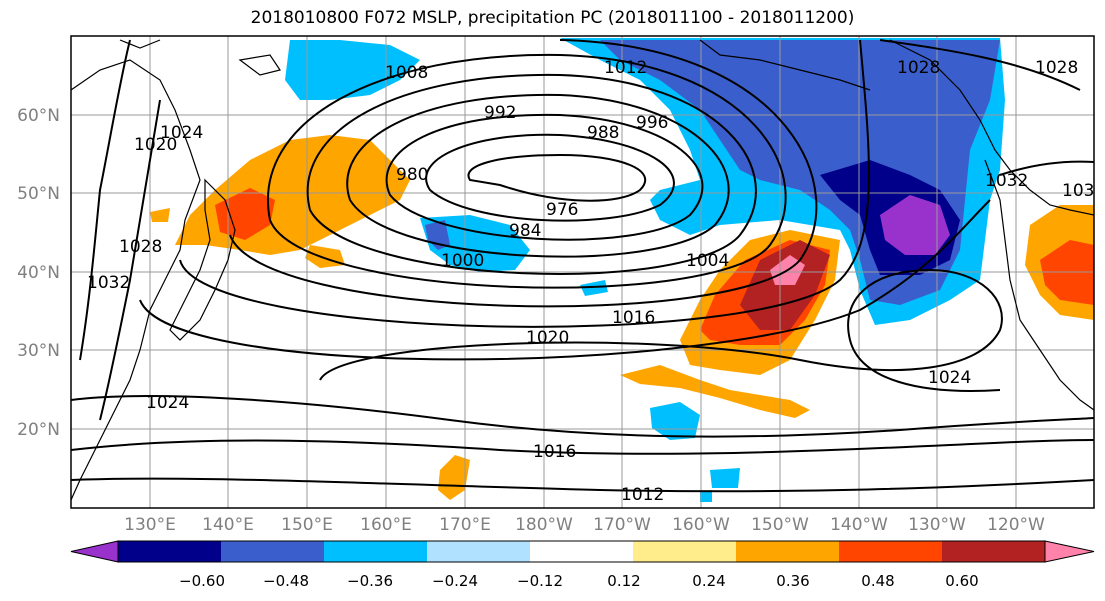 The image size is (1105, 601). I want to click on isobar-label: 980, so click(412, 175).